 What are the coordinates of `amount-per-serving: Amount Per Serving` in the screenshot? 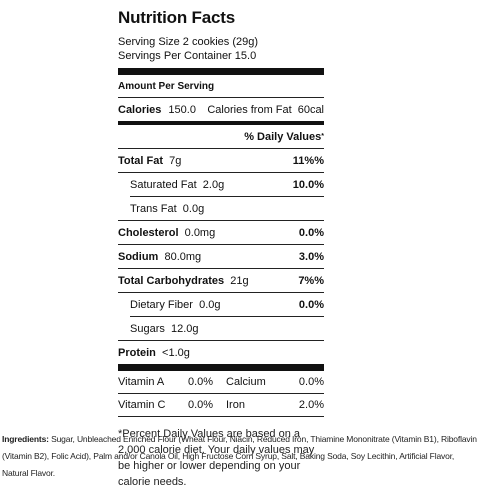 It's located at (166, 86).